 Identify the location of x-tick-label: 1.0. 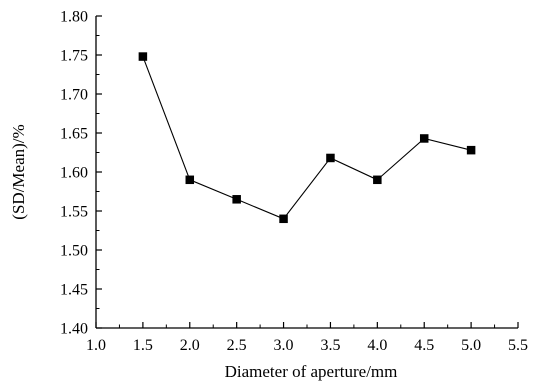
(96, 345).